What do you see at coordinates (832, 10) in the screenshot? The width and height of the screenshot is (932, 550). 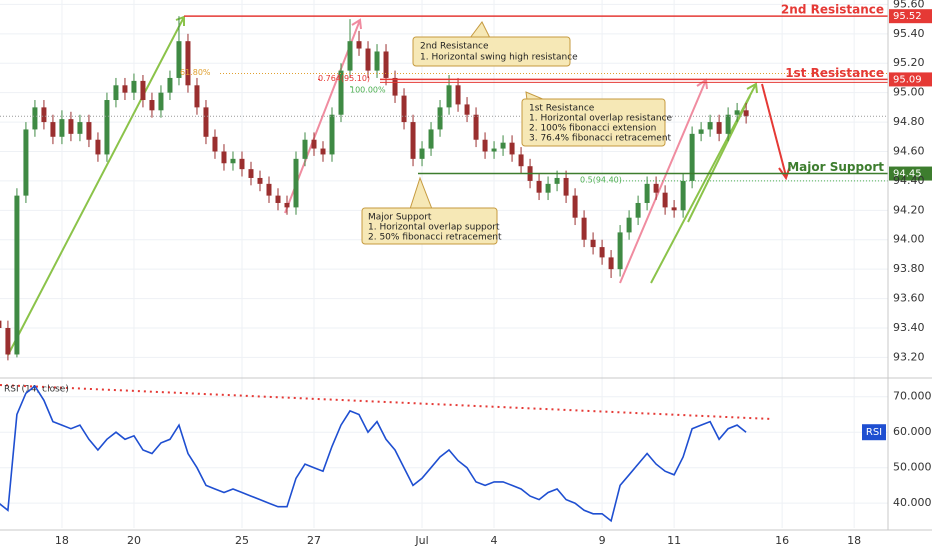 I see `level-name: 2nd Resistance` at bounding box center [832, 10].